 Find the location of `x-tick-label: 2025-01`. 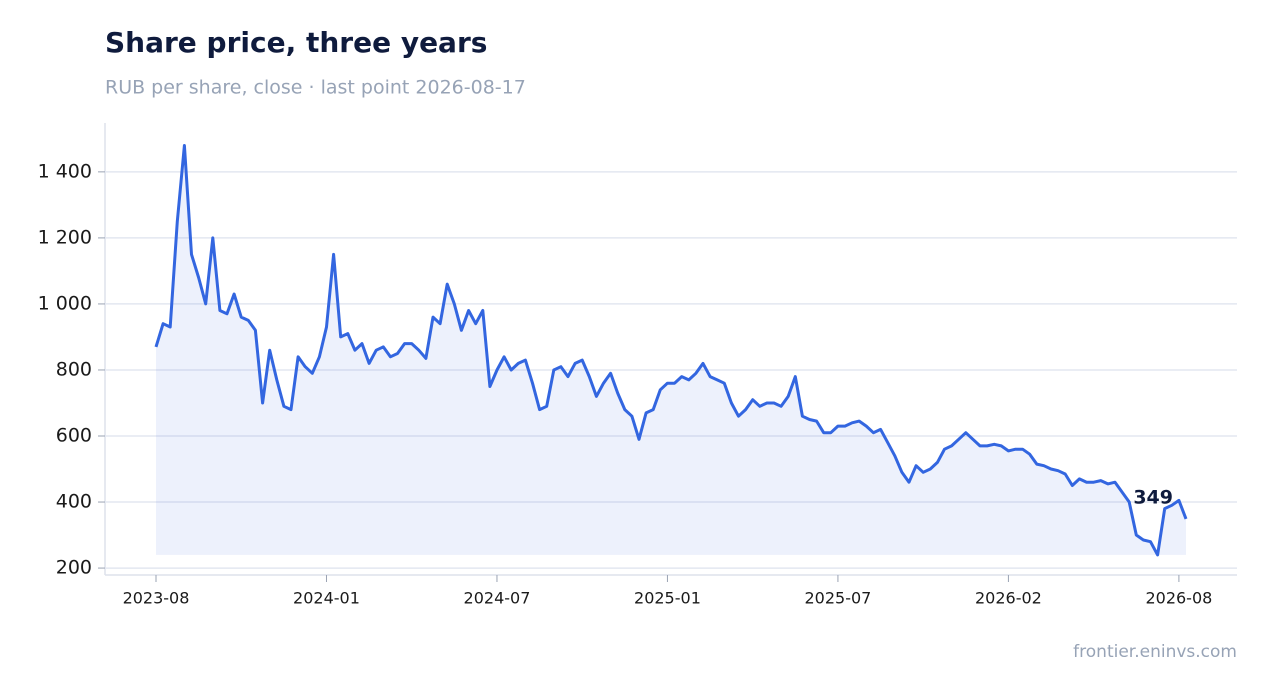

x-tick-label: 2025-01 is located at coordinates (667, 598).